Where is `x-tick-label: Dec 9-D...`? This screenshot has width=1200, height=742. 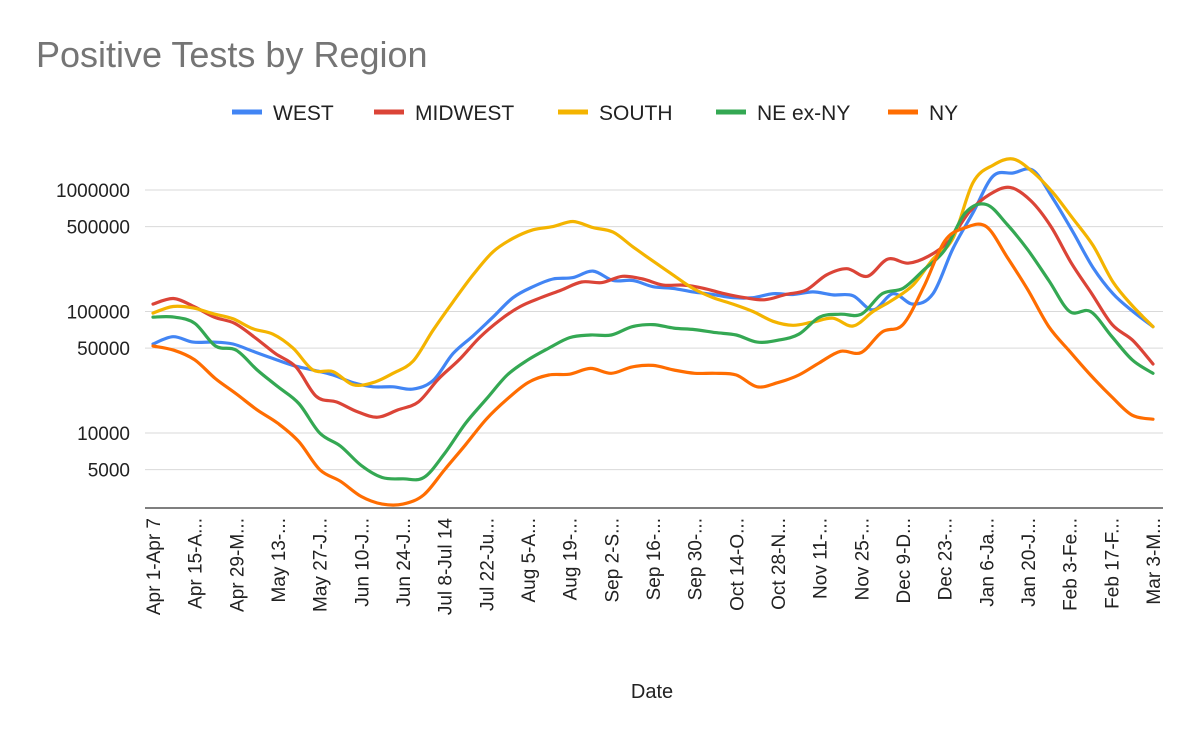 x-tick-label: Dec 9-D... is located at coordinates (904, 561).